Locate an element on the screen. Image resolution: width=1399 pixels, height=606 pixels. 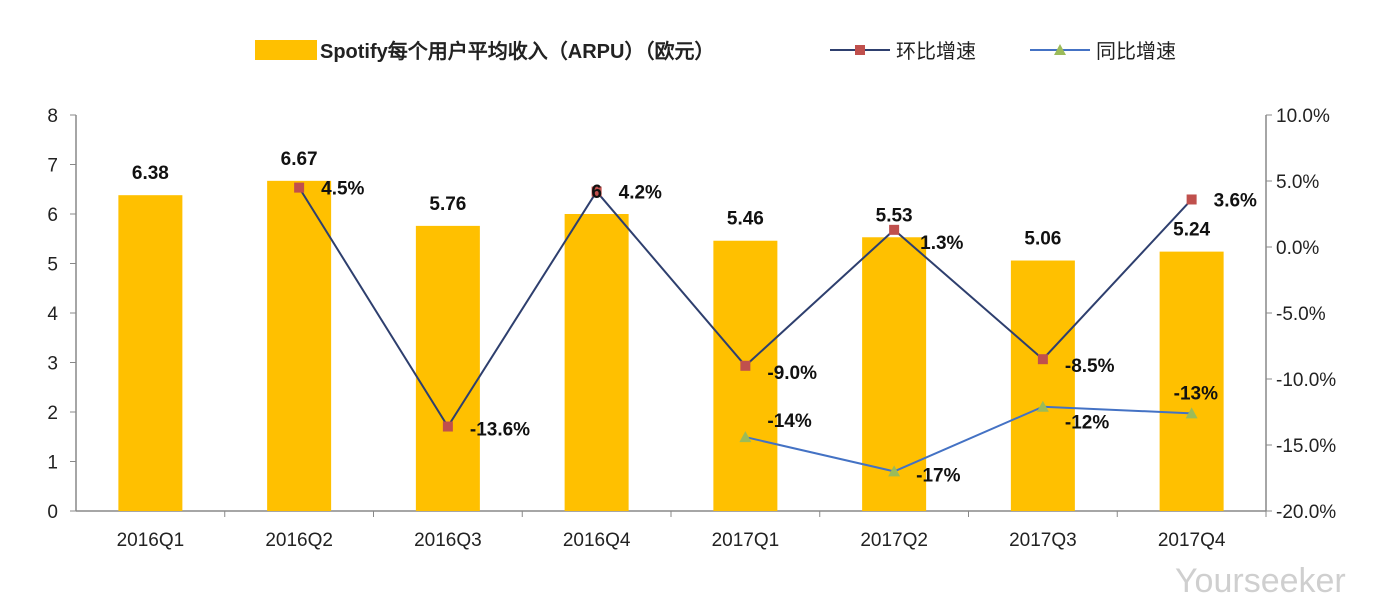
x-tick-label: 2017Q4 is located at coordinates (1192, 540).